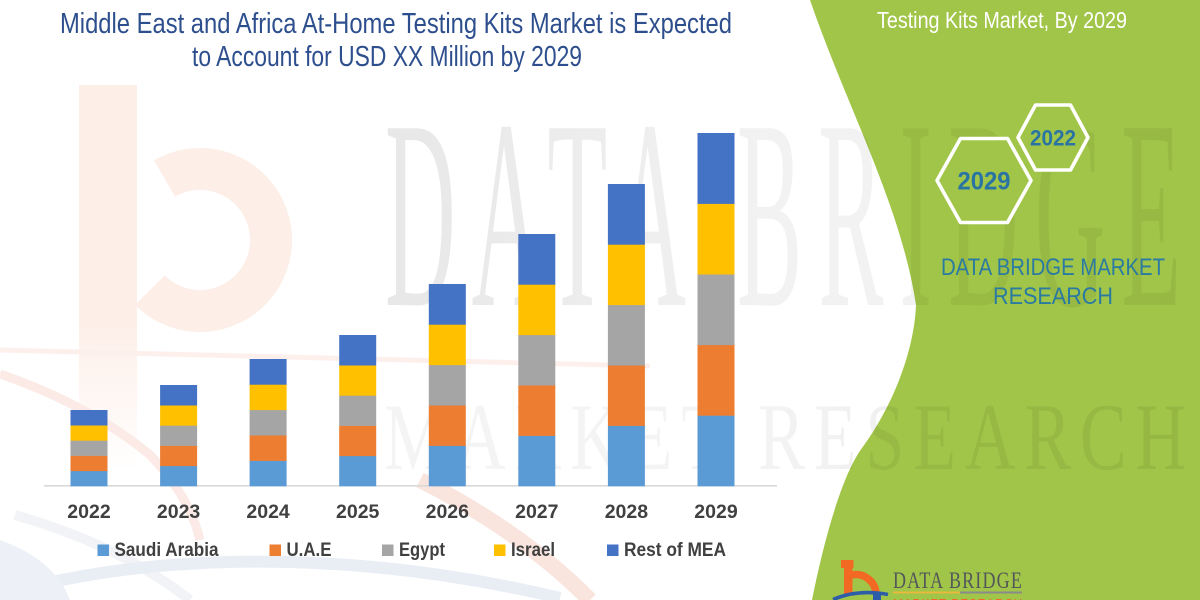 This screenshot has height=600, width=1200. Describe the element at coordinates (422, 550) in the screenshot. I see `svg-text: Egypt` at that location.